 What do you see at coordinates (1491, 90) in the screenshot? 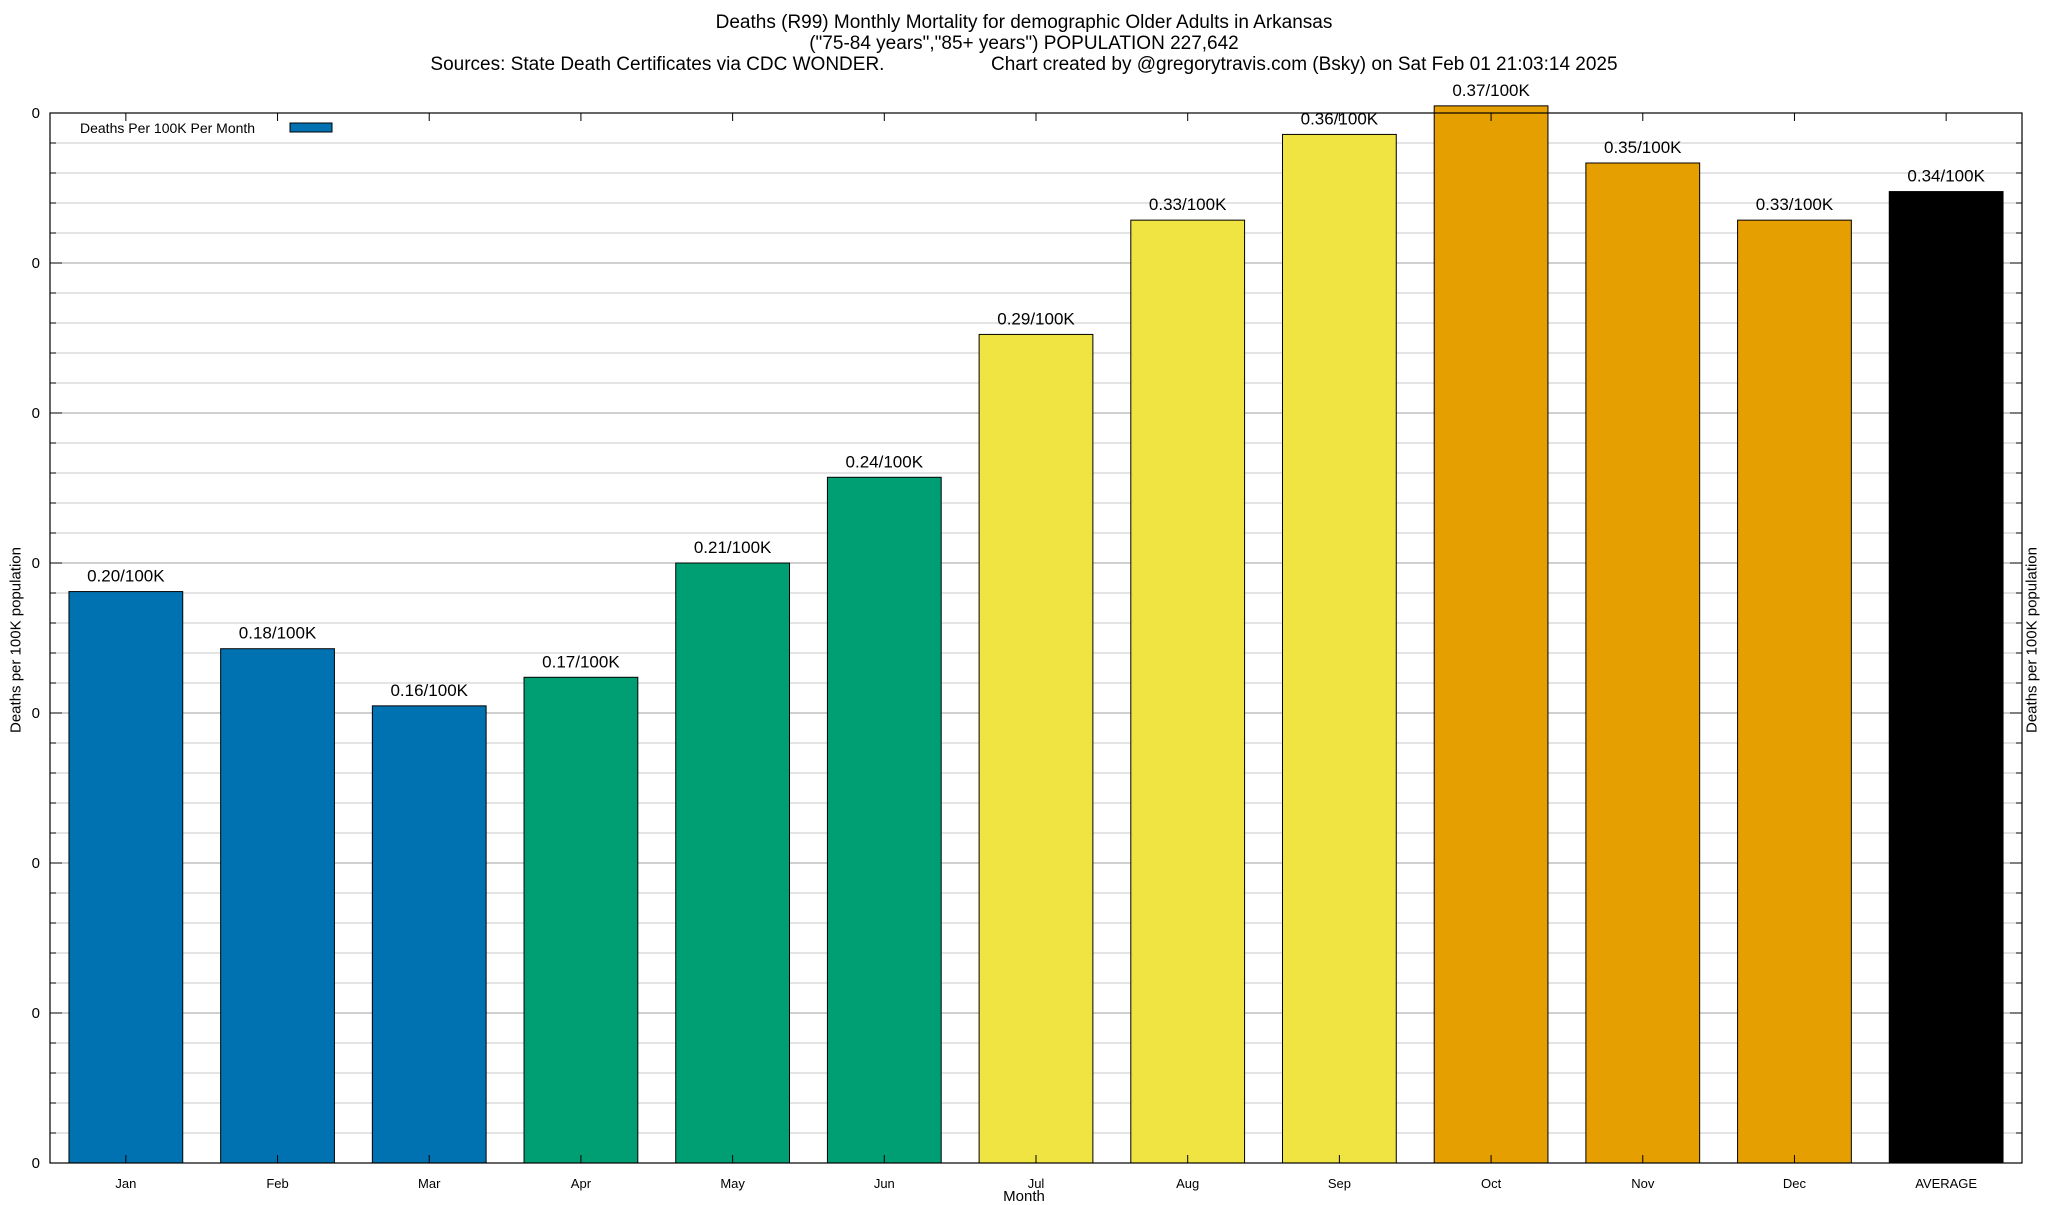
I see `bar-data-label: 0.37/100K` at bounding box center [1491, 90].